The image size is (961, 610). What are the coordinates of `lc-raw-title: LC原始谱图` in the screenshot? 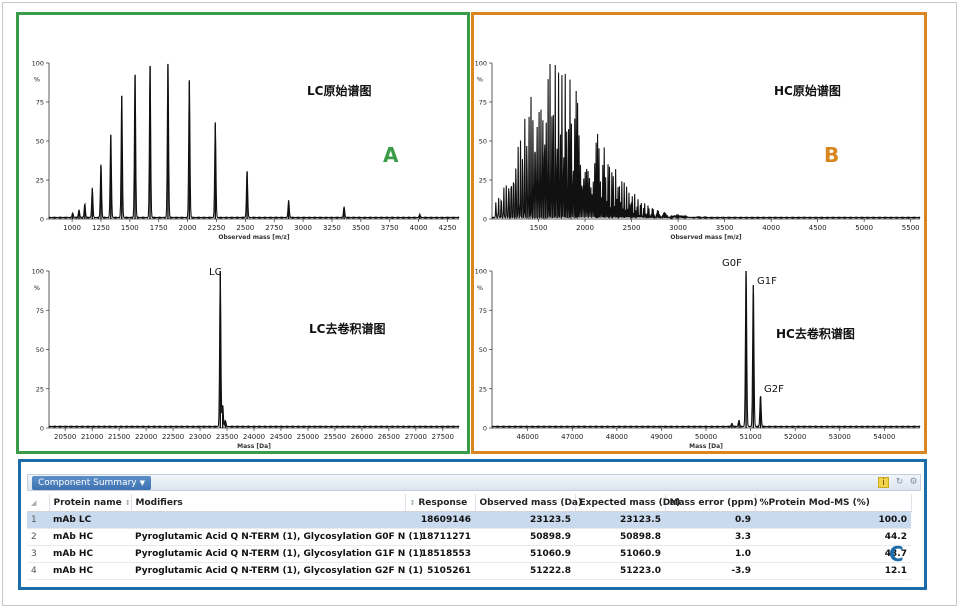 It's located at (339, 91).